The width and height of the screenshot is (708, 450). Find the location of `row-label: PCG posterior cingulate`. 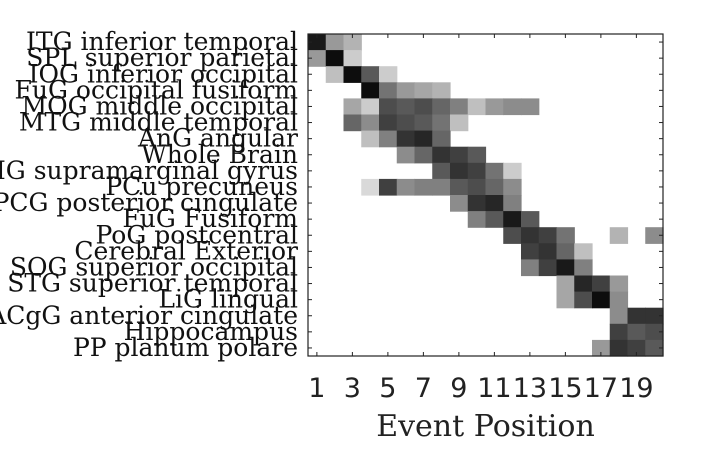

row-label: PCG posterior cingulate is located at coordinates (149, 202).